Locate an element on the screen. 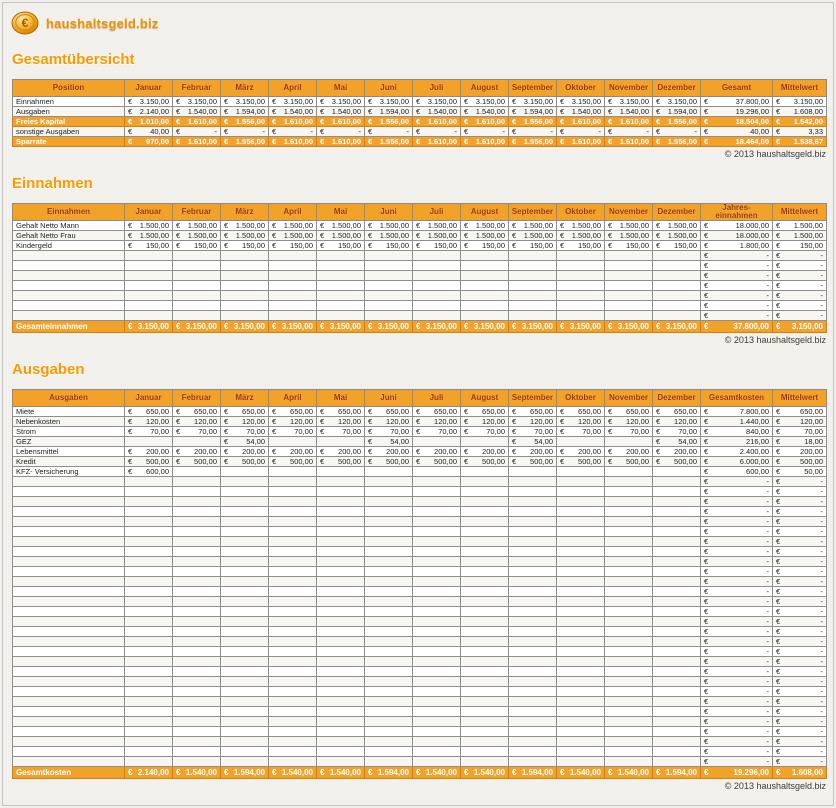  column-header: Jahres- einnahmen is located at coordinates (736, 212).